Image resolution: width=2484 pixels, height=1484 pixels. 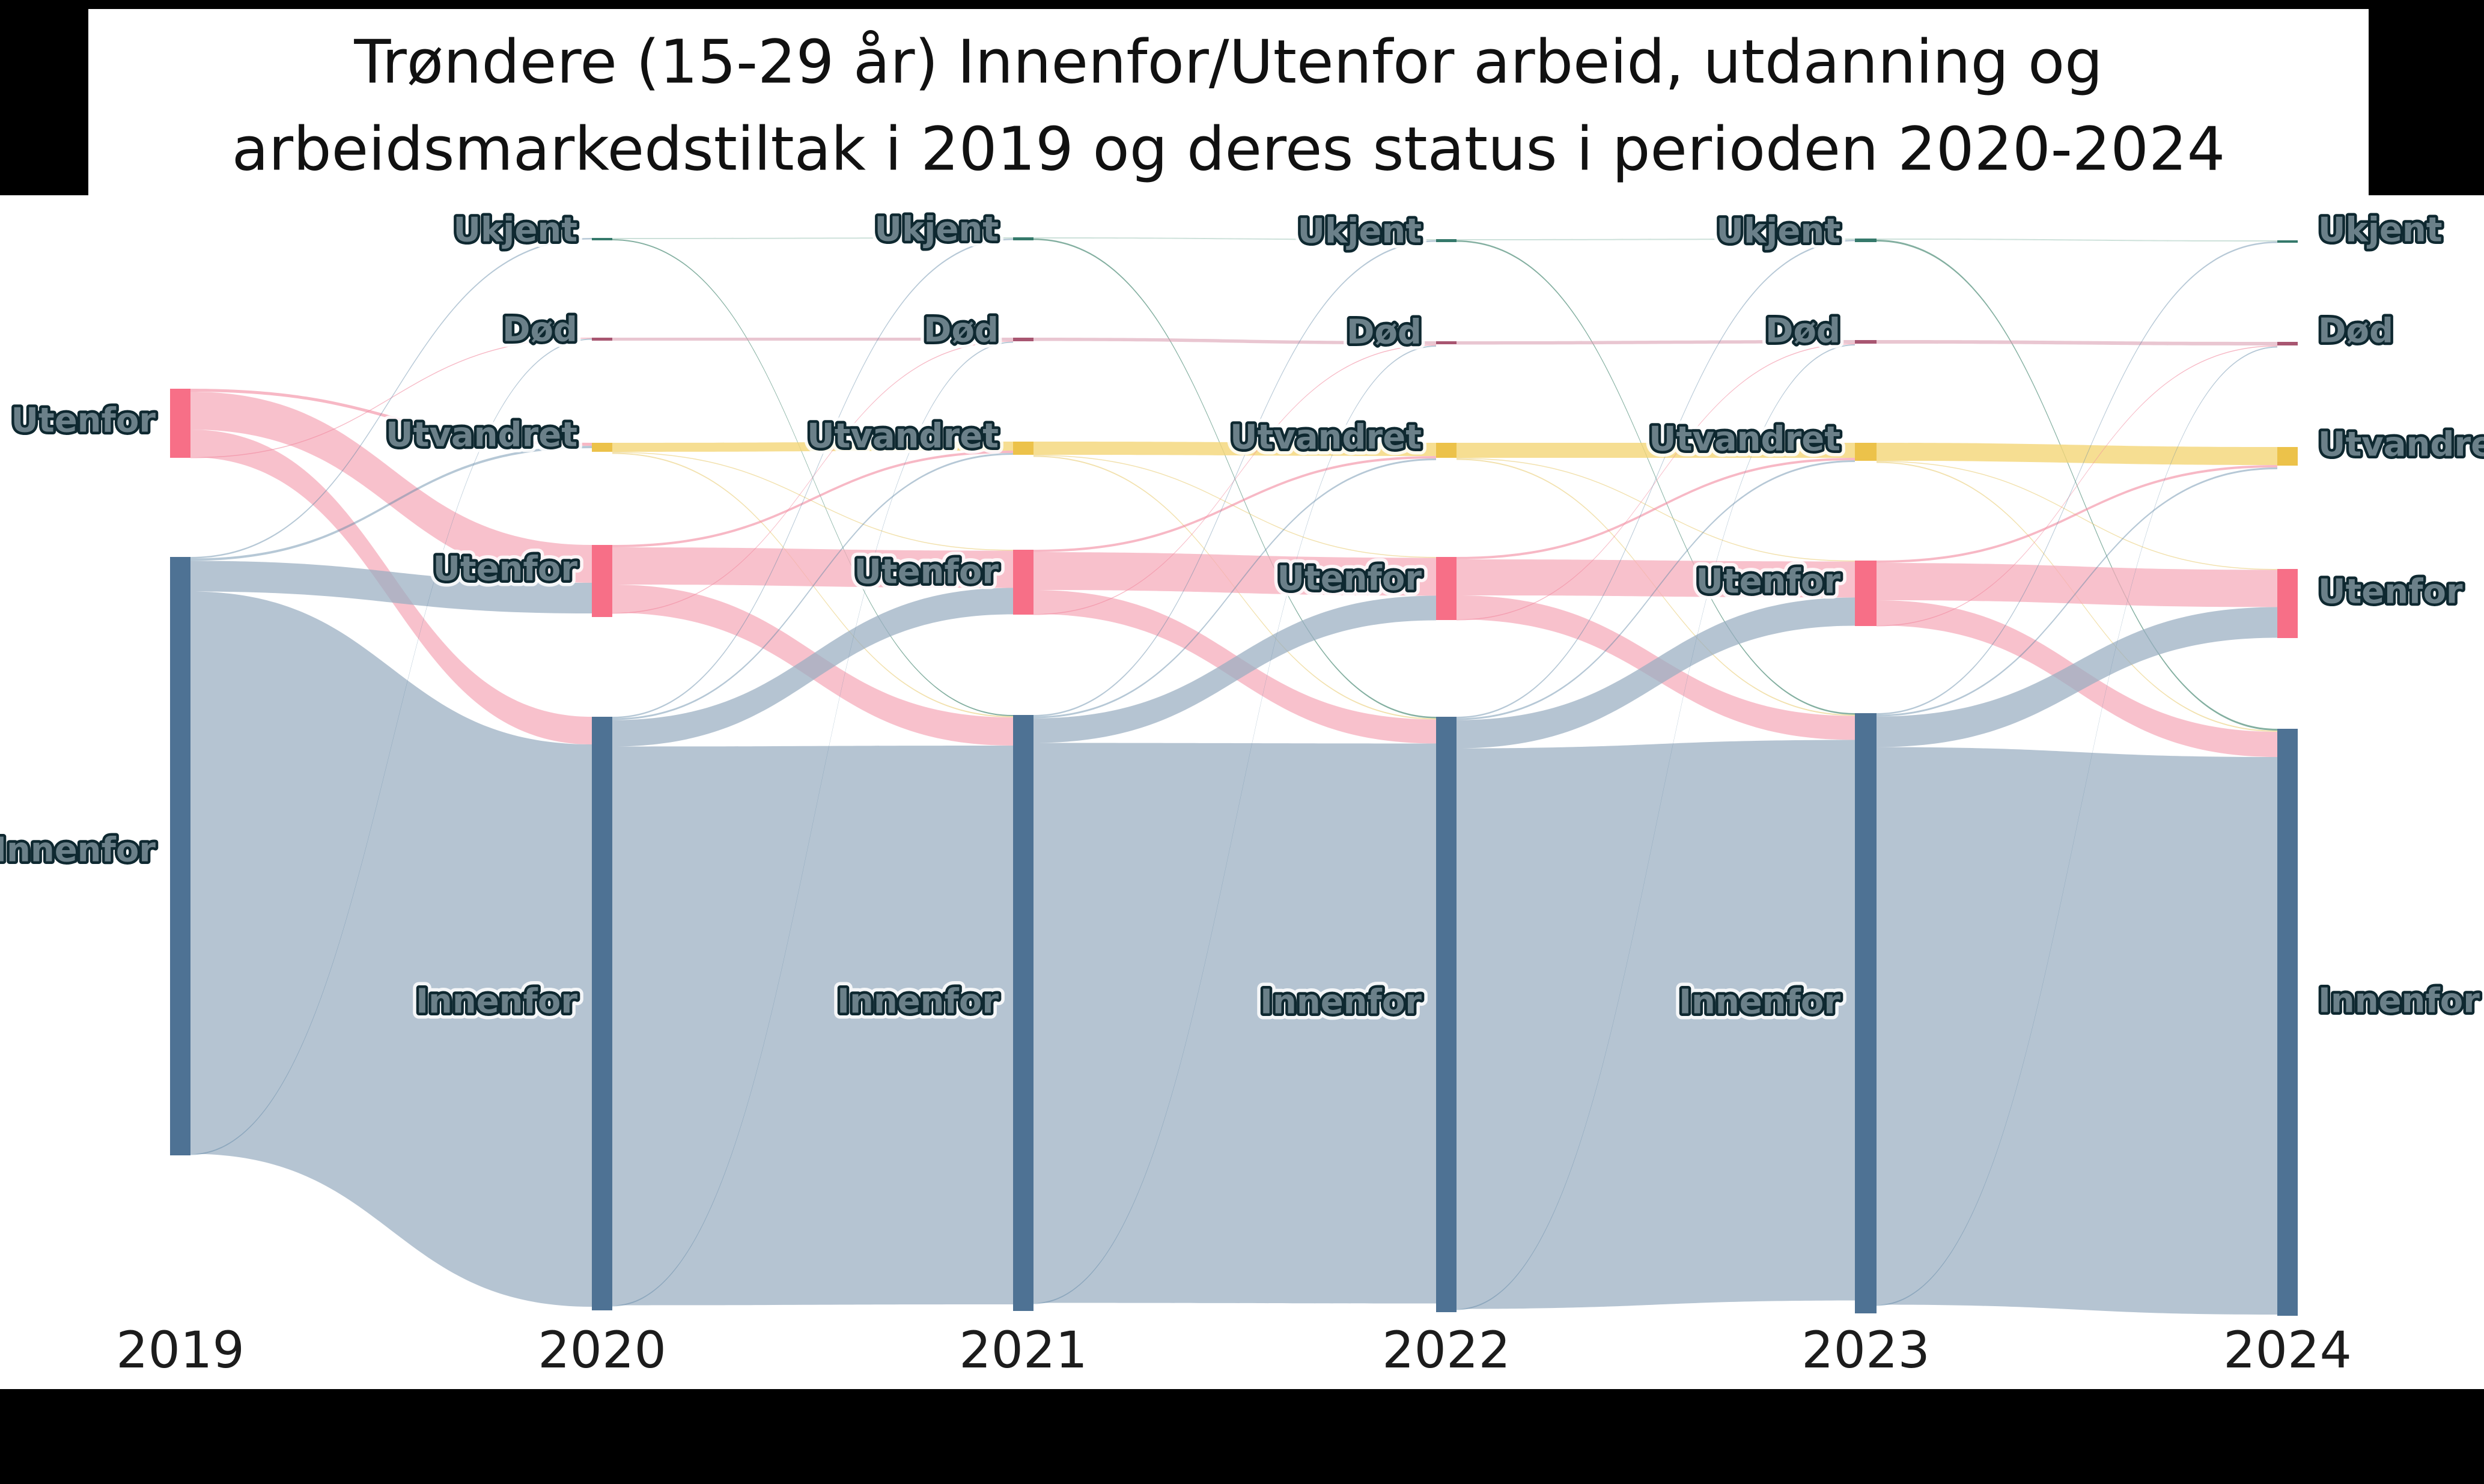 I want to click on sankey-node-2024-ukjent, so click(x=2287, y=241).